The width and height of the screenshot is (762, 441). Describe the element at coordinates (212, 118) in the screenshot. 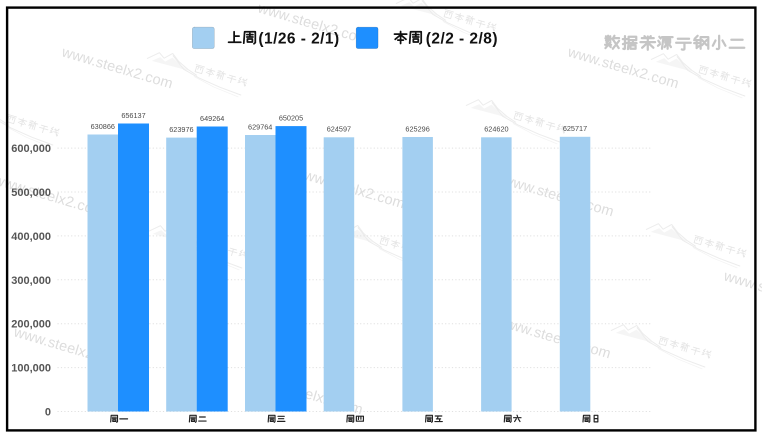

I see `svg-text: 649264` at that location.